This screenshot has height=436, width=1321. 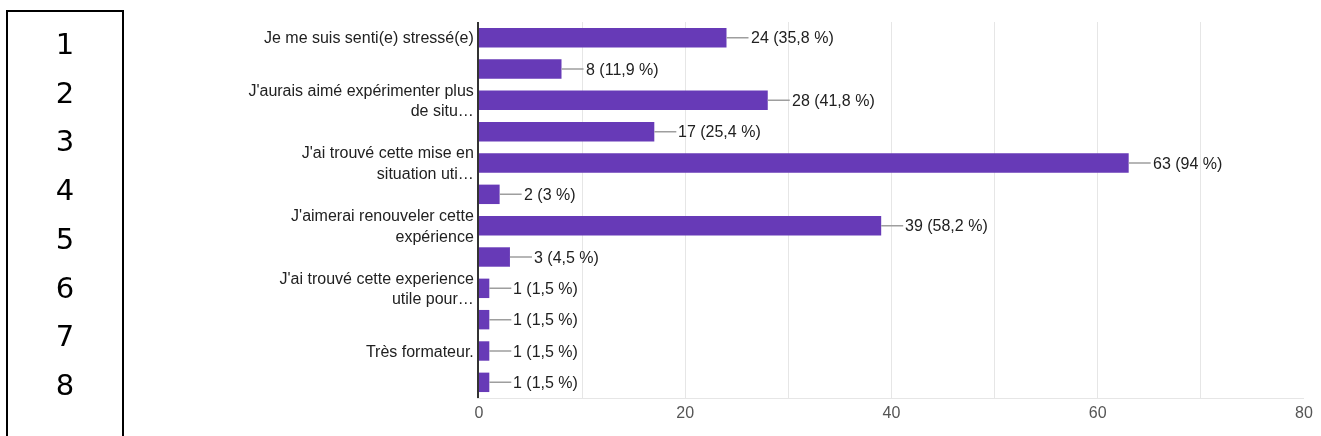 I want to click on data-label: 39 (58,2 %), so click(x=946, y=225).